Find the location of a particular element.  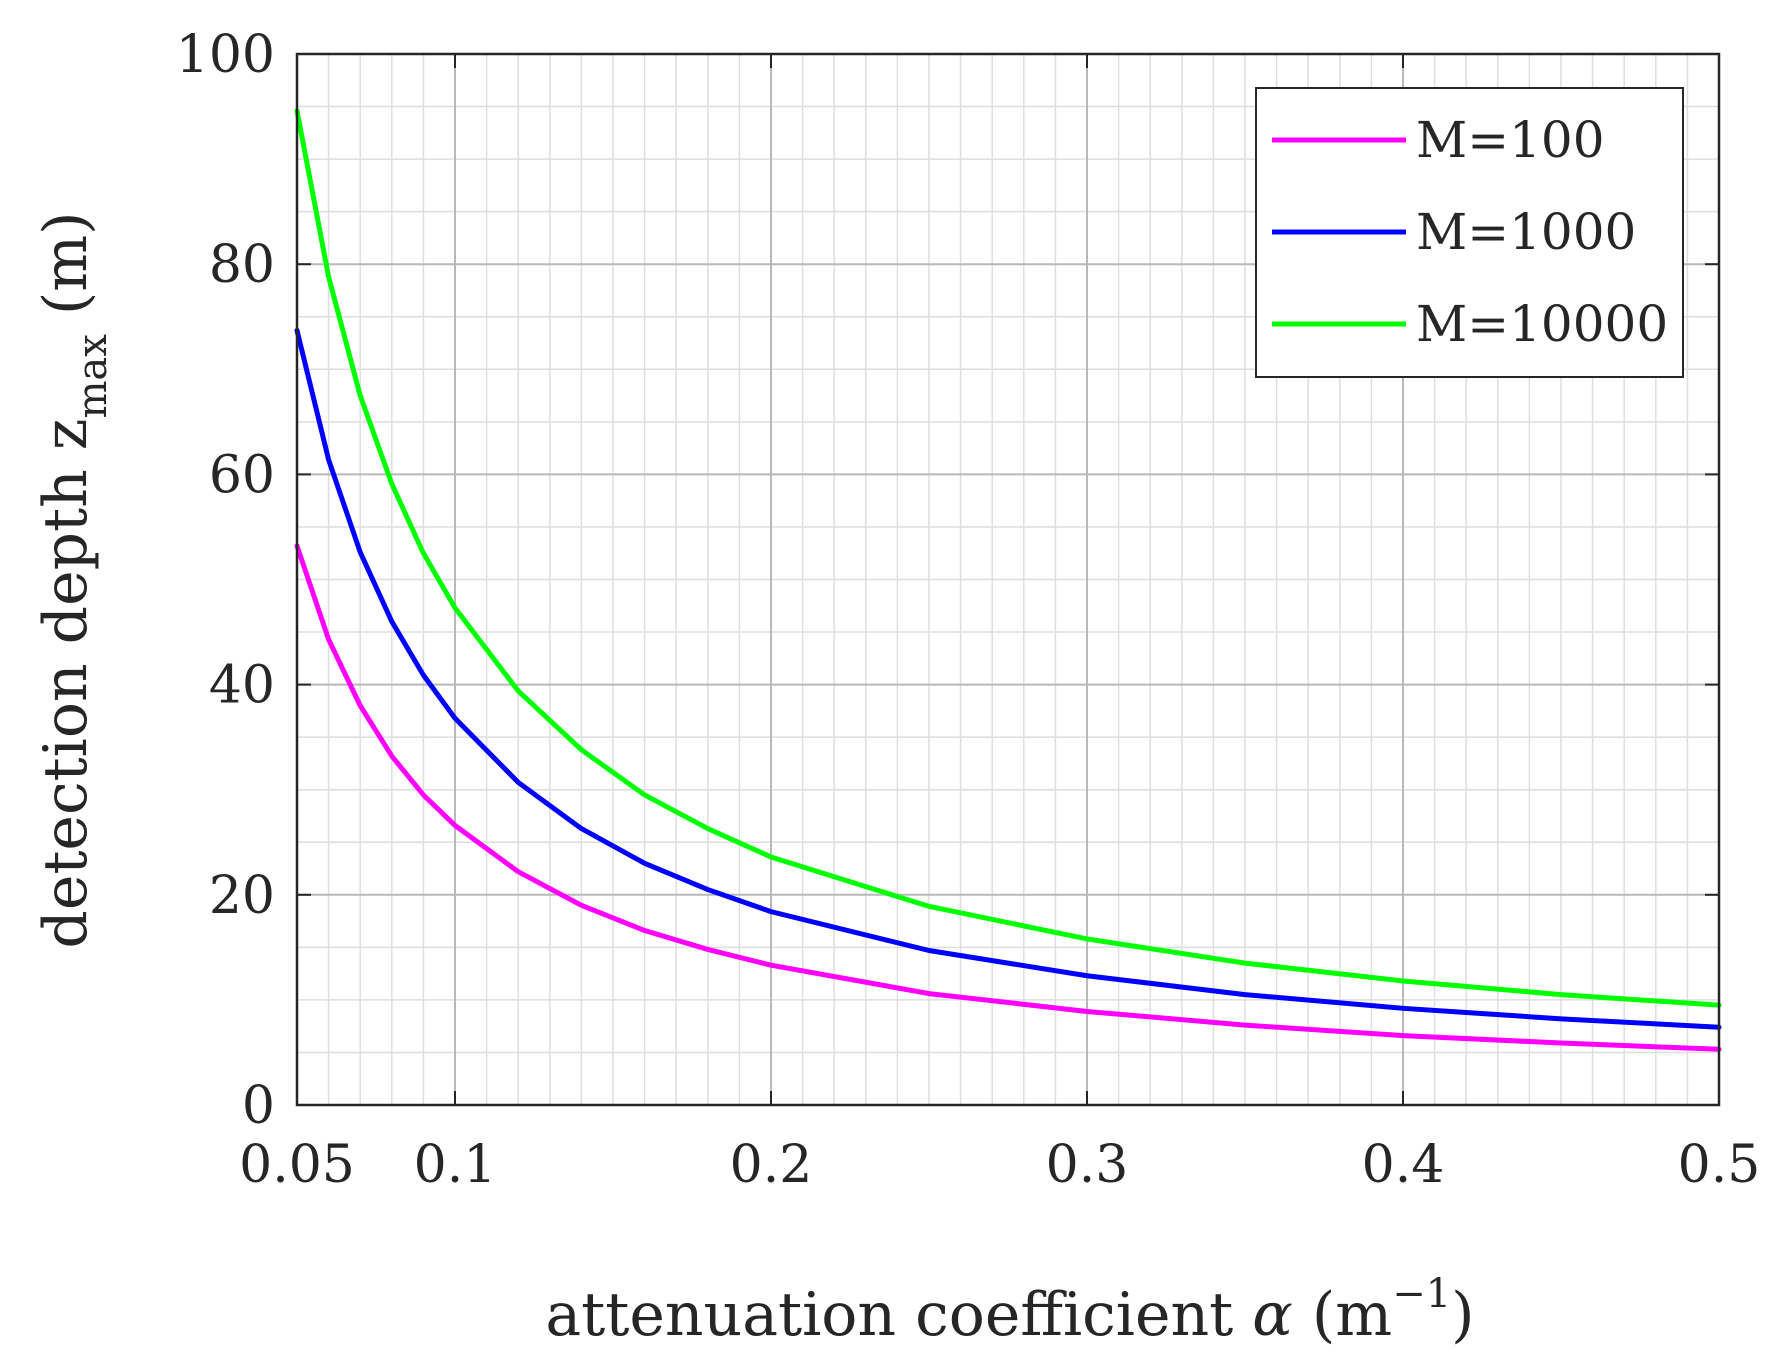

y-axis-title-subscript: max is located at coordinates (93, 376).